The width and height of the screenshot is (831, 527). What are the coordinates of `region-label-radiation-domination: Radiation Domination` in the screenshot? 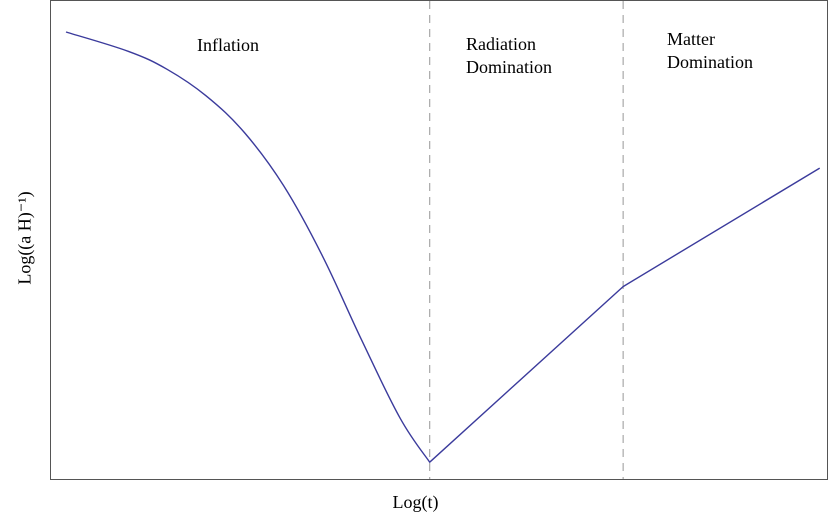 It's located at (509, 56).